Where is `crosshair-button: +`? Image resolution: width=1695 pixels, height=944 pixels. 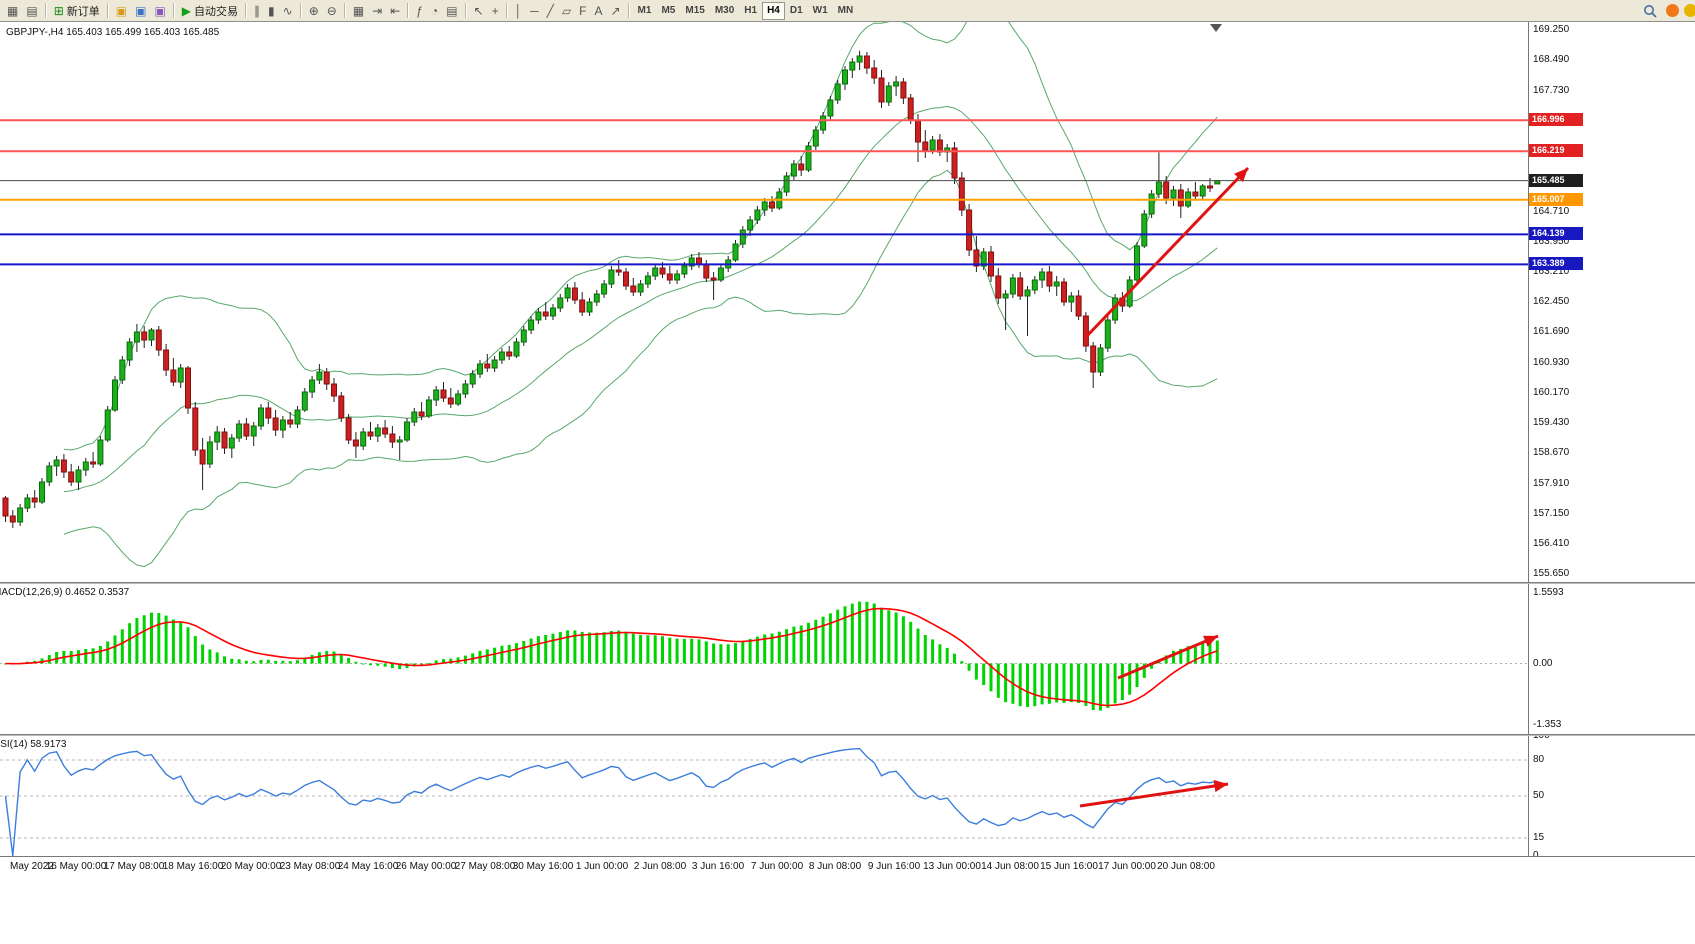 crosshair-button: + is located at coordinates (495, 11).